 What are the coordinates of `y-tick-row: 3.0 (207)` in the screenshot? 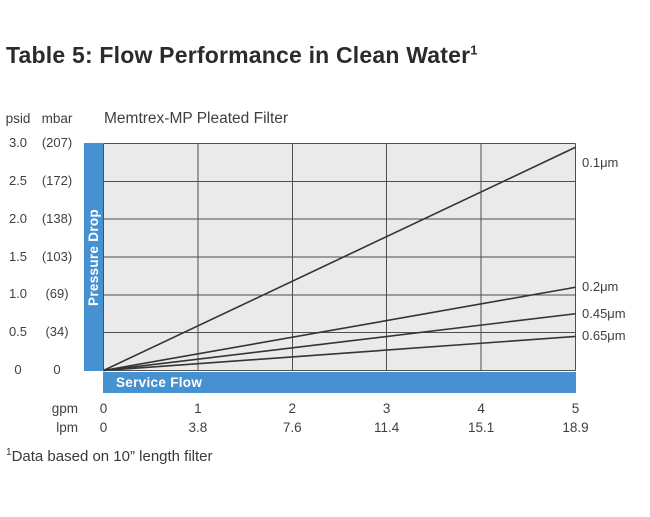 It's located at (42, 143).